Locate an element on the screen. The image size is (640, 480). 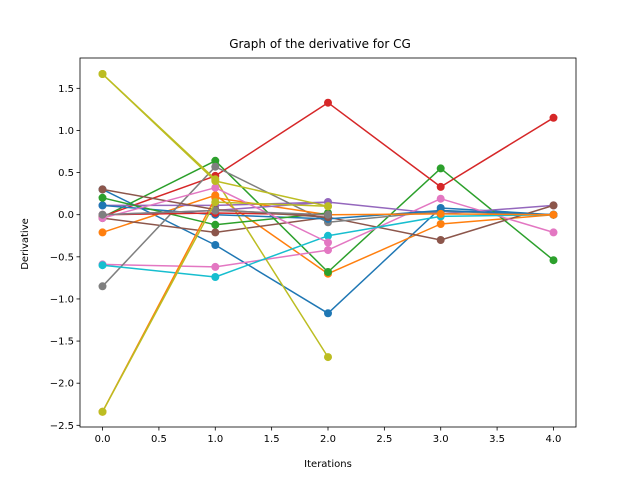
x-axis-ticks: 0.0 0.5 1.0 1.5 2.0 2.5 3.0 3.5 4.0 is located at coordinates (328, 436).